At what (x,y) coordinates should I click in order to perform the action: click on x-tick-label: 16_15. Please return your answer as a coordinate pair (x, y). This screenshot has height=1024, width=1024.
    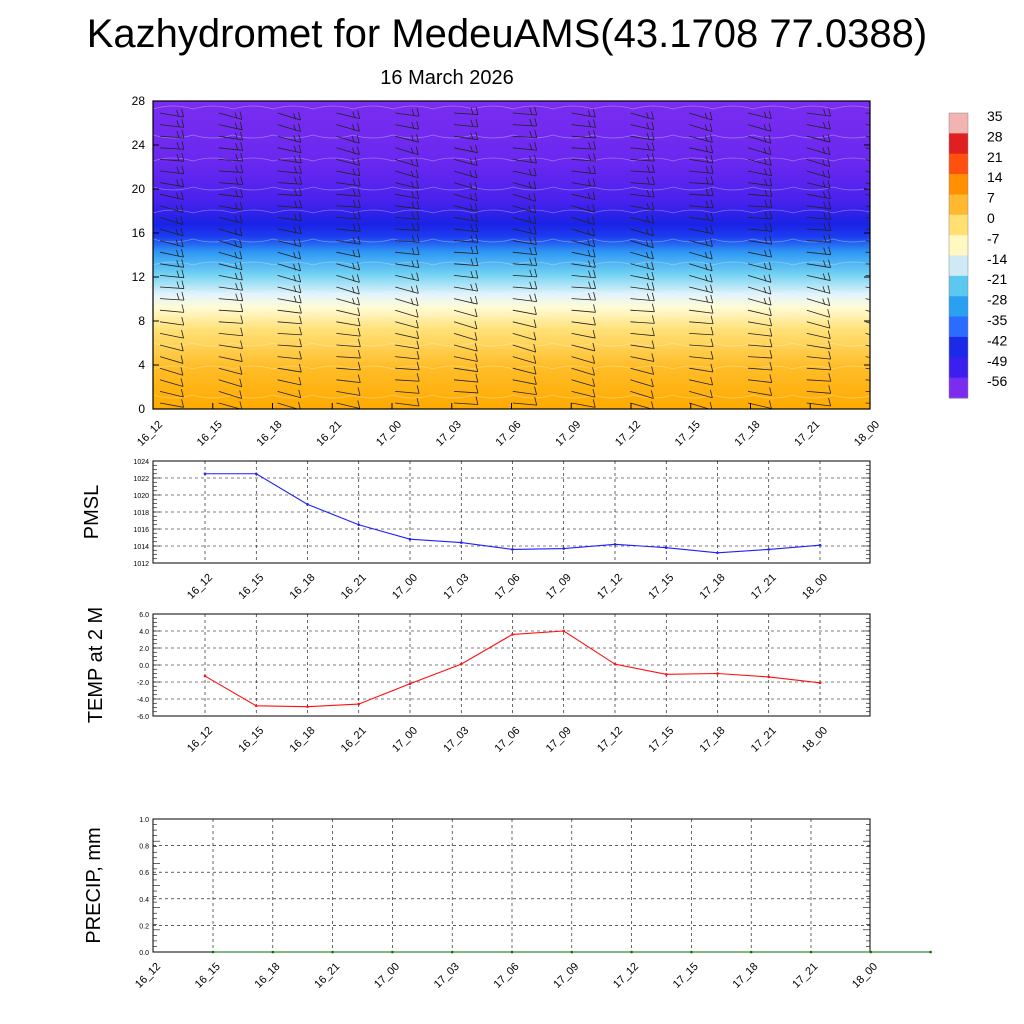
    Looking at the image, I should click on (251, 740).